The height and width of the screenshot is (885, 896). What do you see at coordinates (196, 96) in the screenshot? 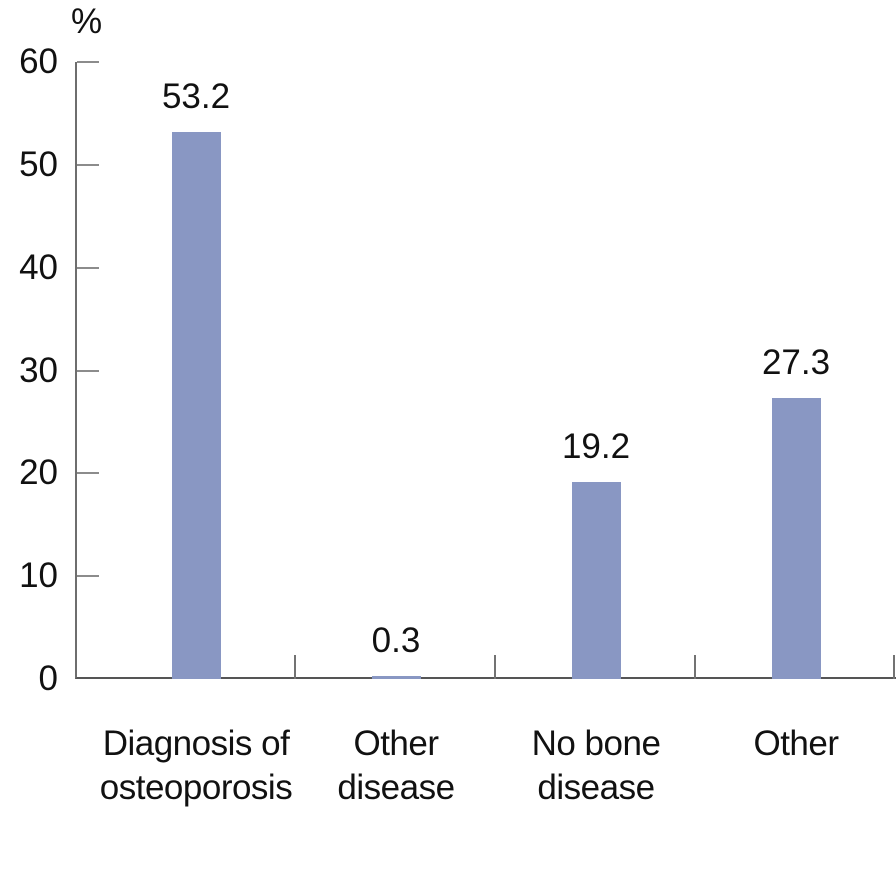
I see `bar-value-label: 53.2` at bounding box center [196, 96].